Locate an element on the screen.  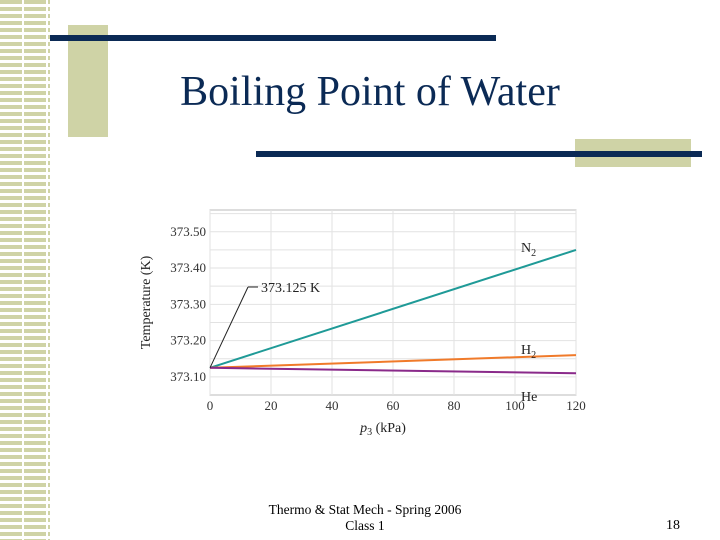
annotation-label: 373.125 K is located at coordinates (290, 288).